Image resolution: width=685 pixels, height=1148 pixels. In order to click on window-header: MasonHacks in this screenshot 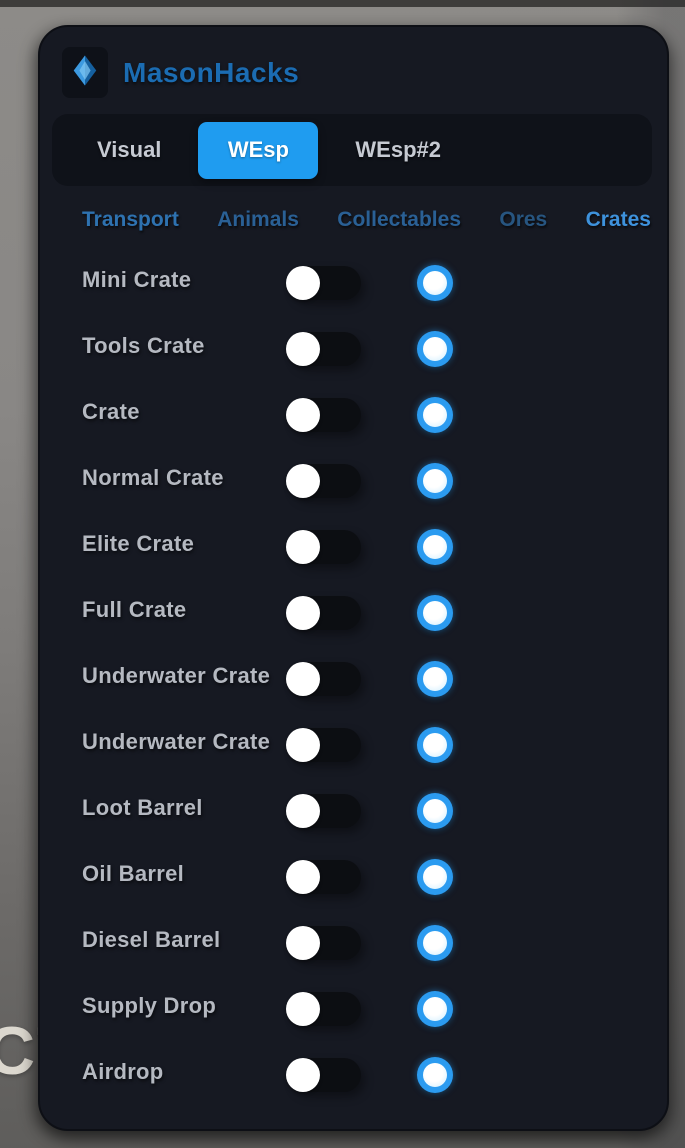, I will do `click(180, 72)`.